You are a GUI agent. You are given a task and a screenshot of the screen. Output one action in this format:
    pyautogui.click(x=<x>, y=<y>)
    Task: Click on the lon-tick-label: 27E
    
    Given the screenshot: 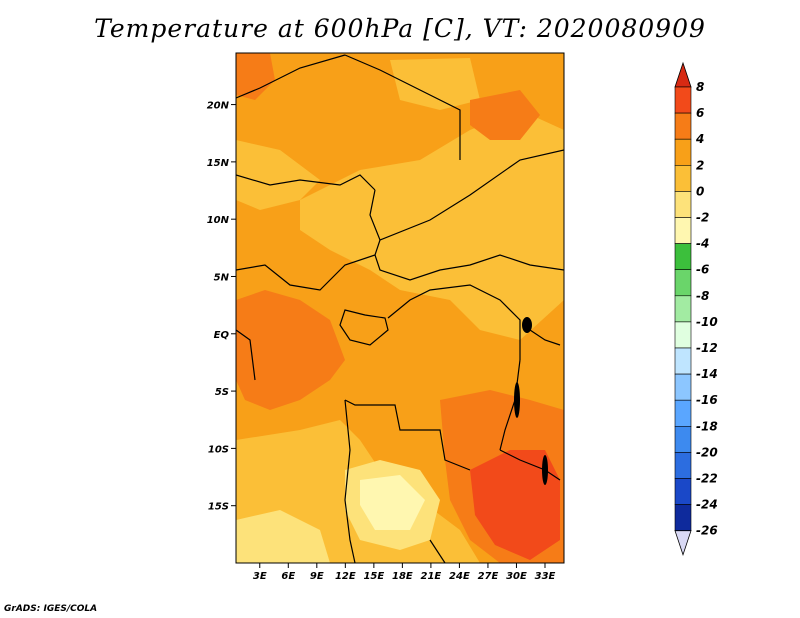 What is the action you would take?
    pyautogui.click(x=488, y=576)
    